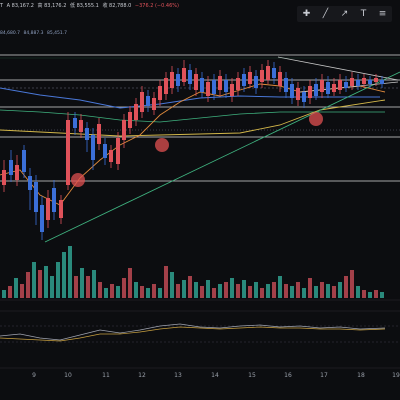 The image size is (400, 400). What do you see at coordinates (57, 33) in the screenshot?
I see `ma-value-3: 85,451.7` at bounding box center [57, 33].